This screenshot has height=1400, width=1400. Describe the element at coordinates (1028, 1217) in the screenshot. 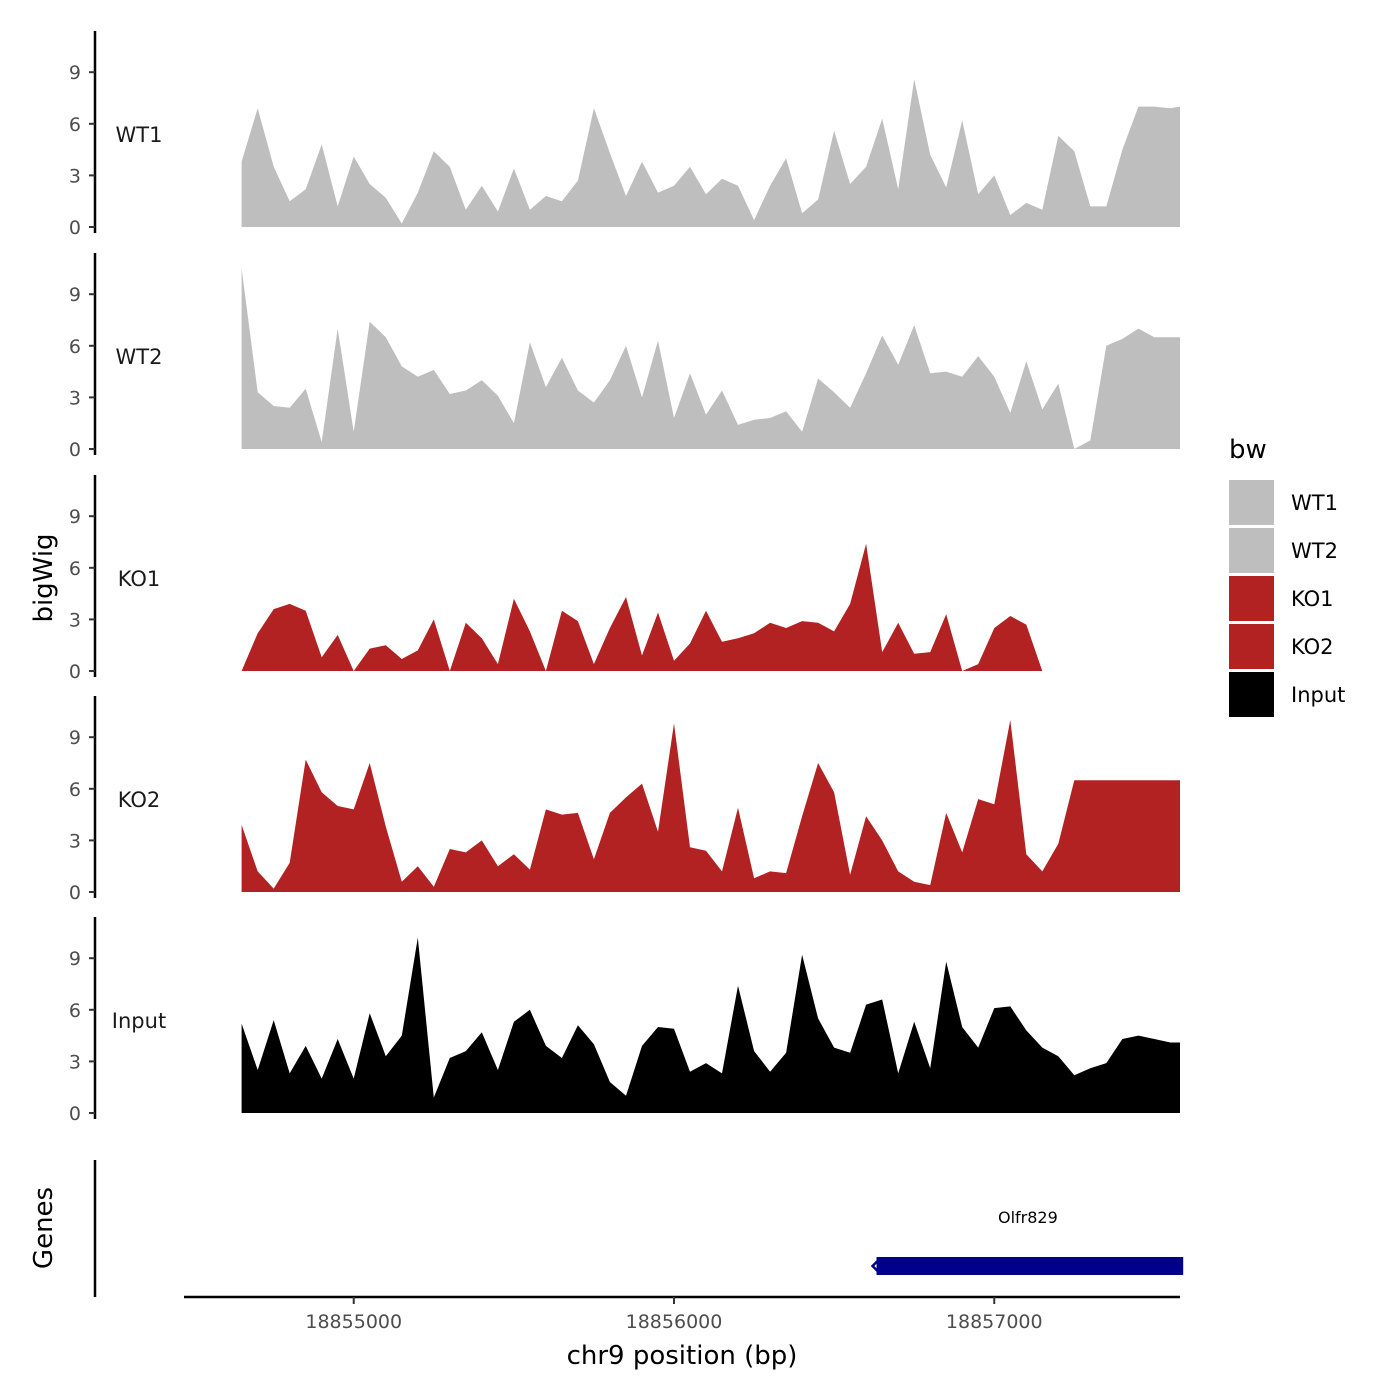

I see `gene-label-olfr829: Olfr829` at that location.